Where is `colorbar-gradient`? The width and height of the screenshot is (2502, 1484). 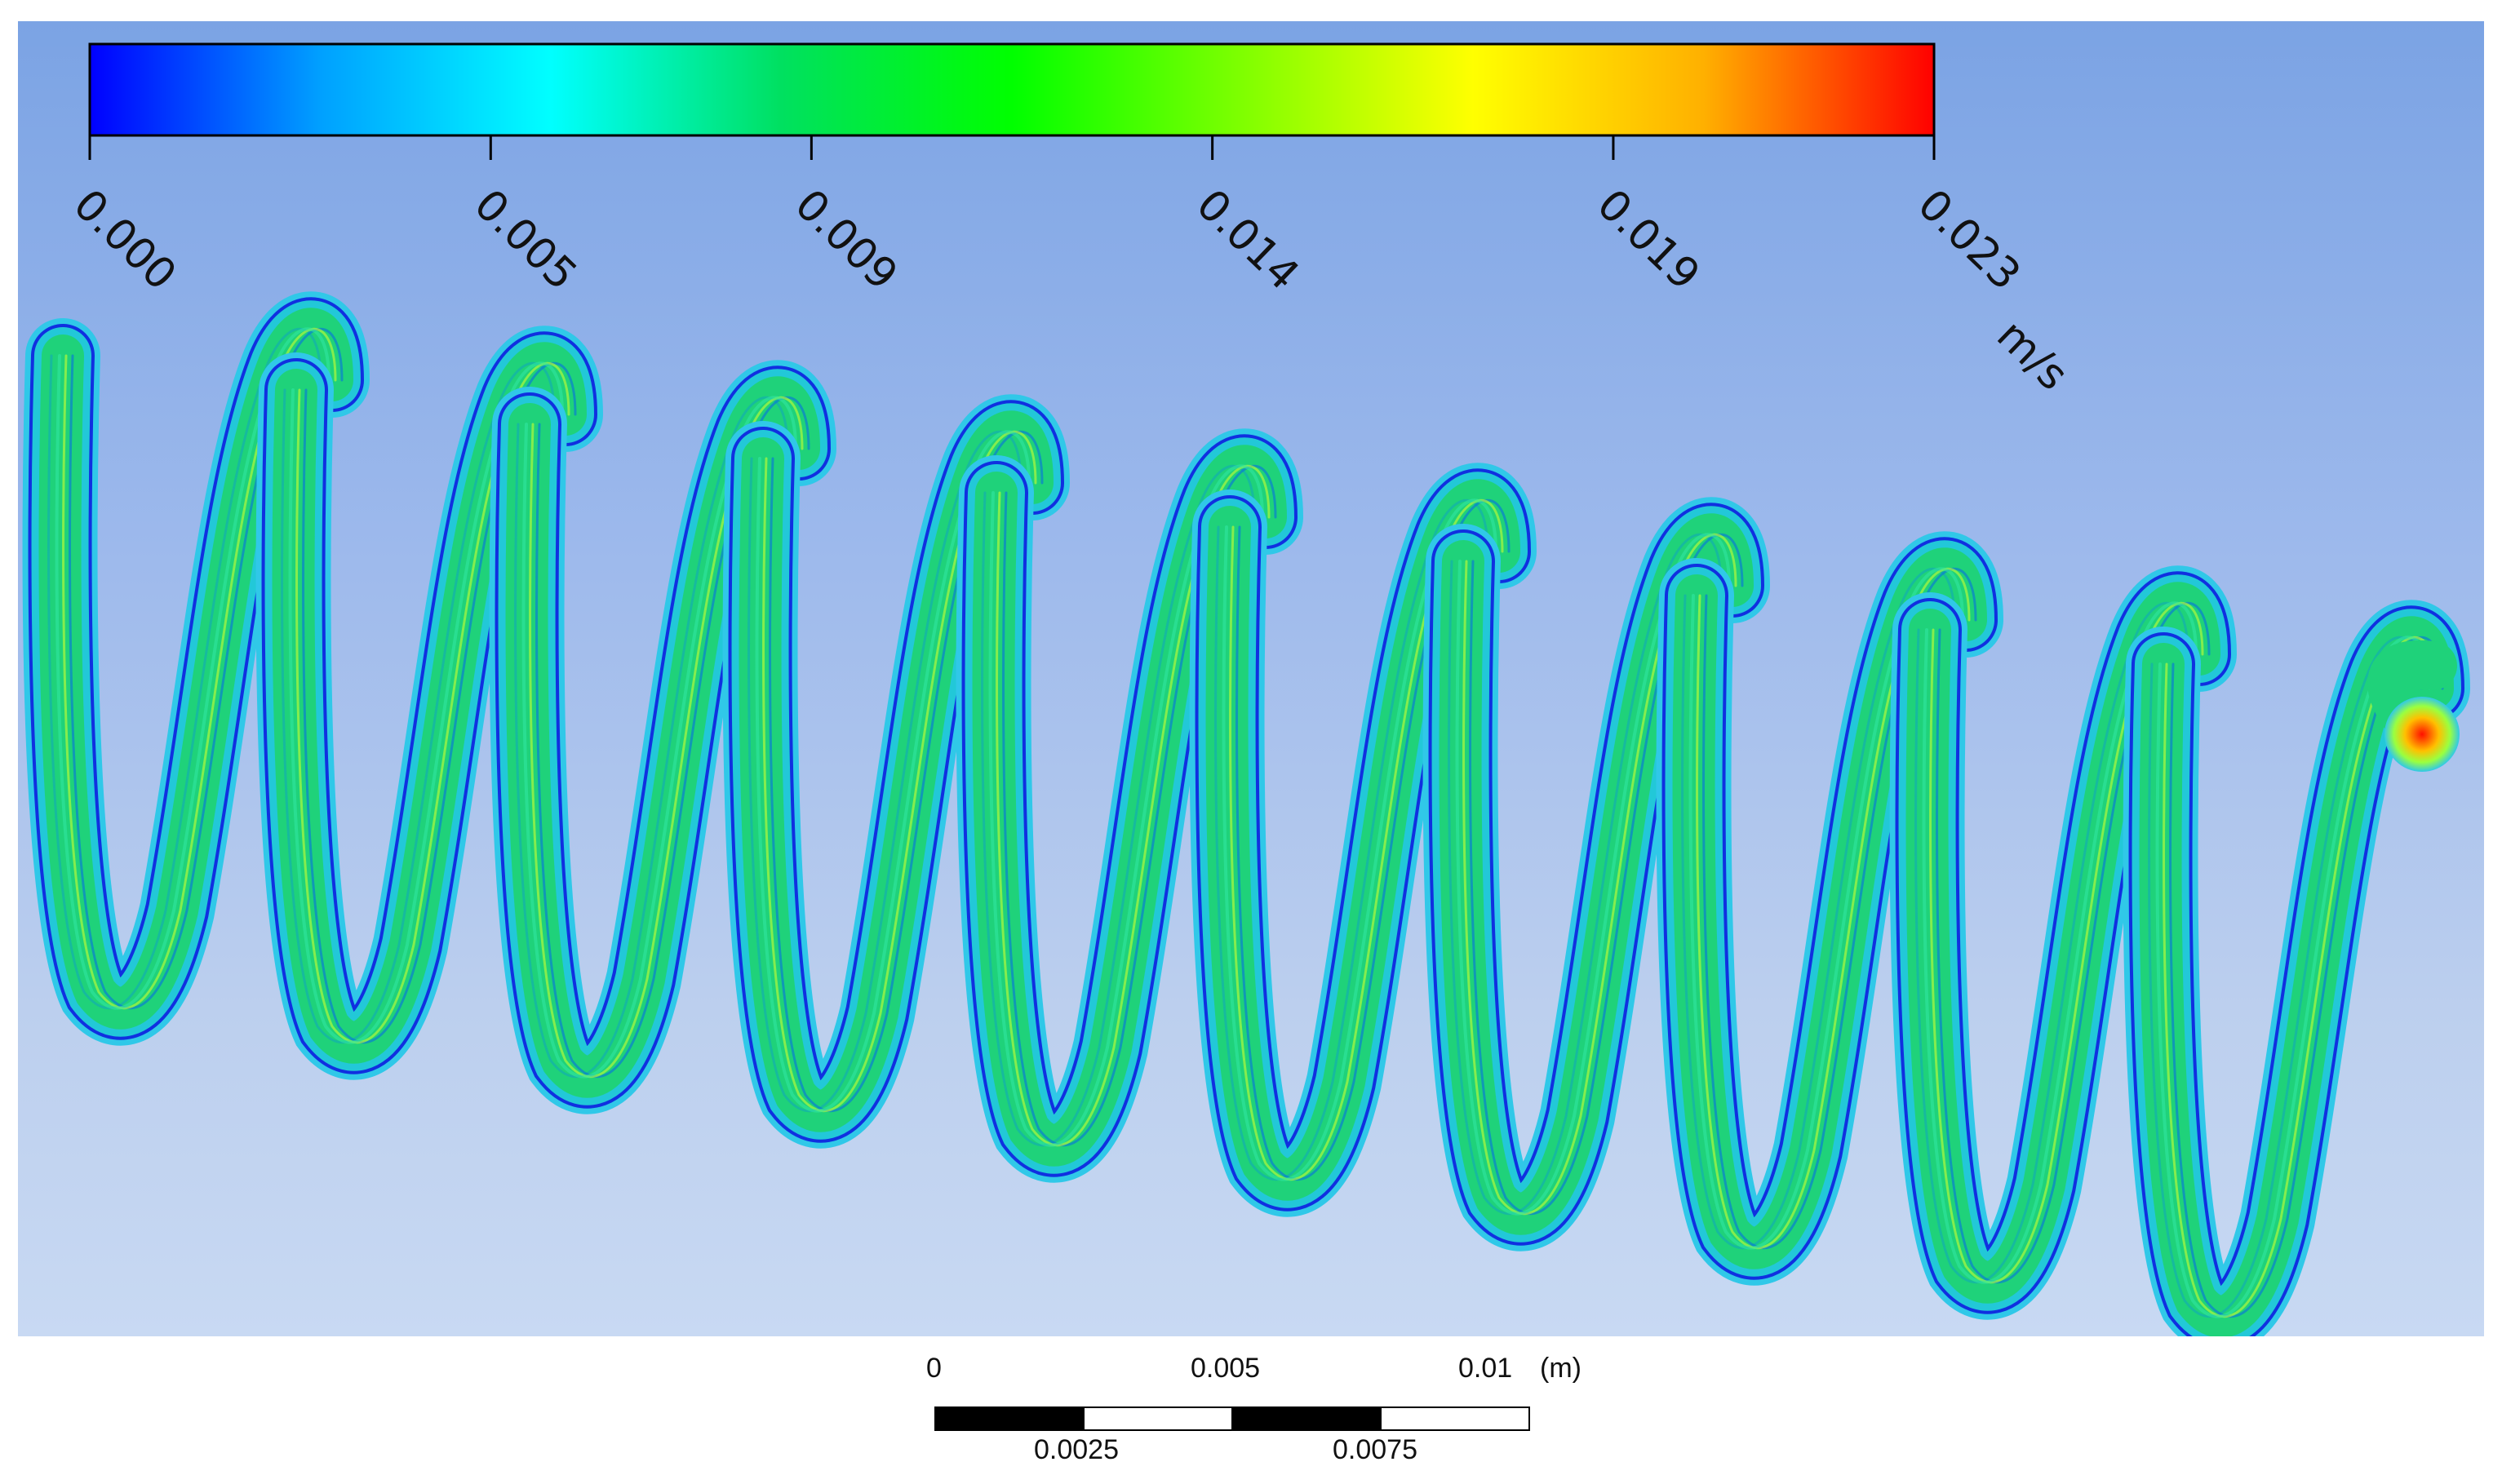
colorbar-gradient is located at coordinates (1012, 89).